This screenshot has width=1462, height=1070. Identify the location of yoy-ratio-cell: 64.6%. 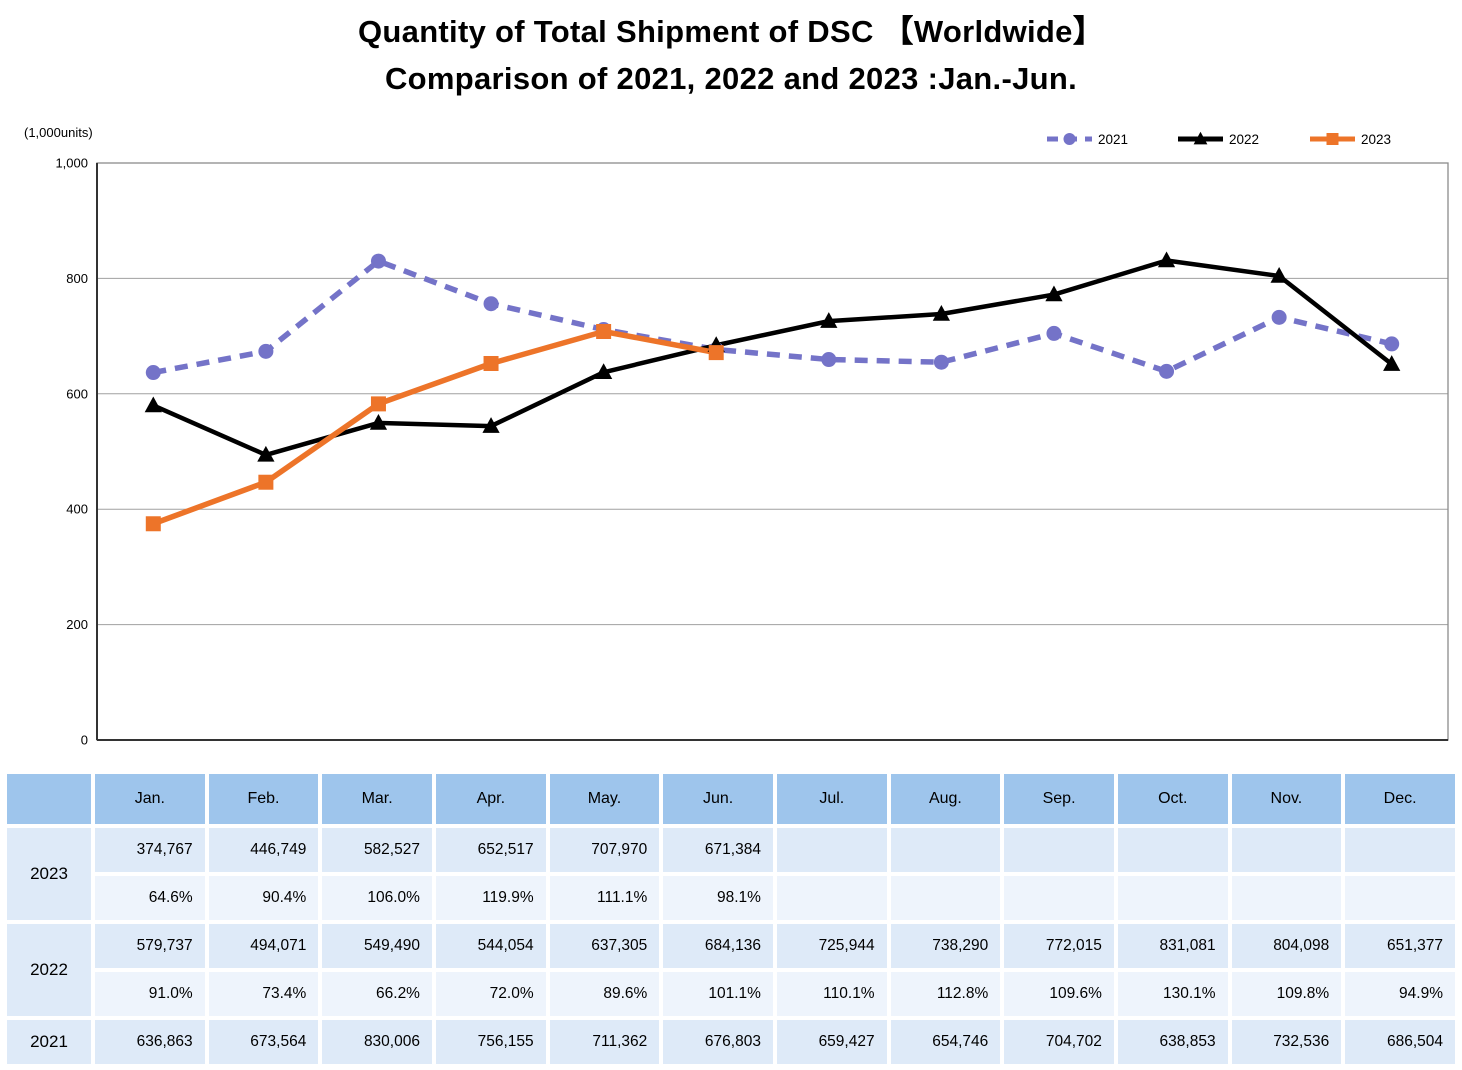
(150, 898).